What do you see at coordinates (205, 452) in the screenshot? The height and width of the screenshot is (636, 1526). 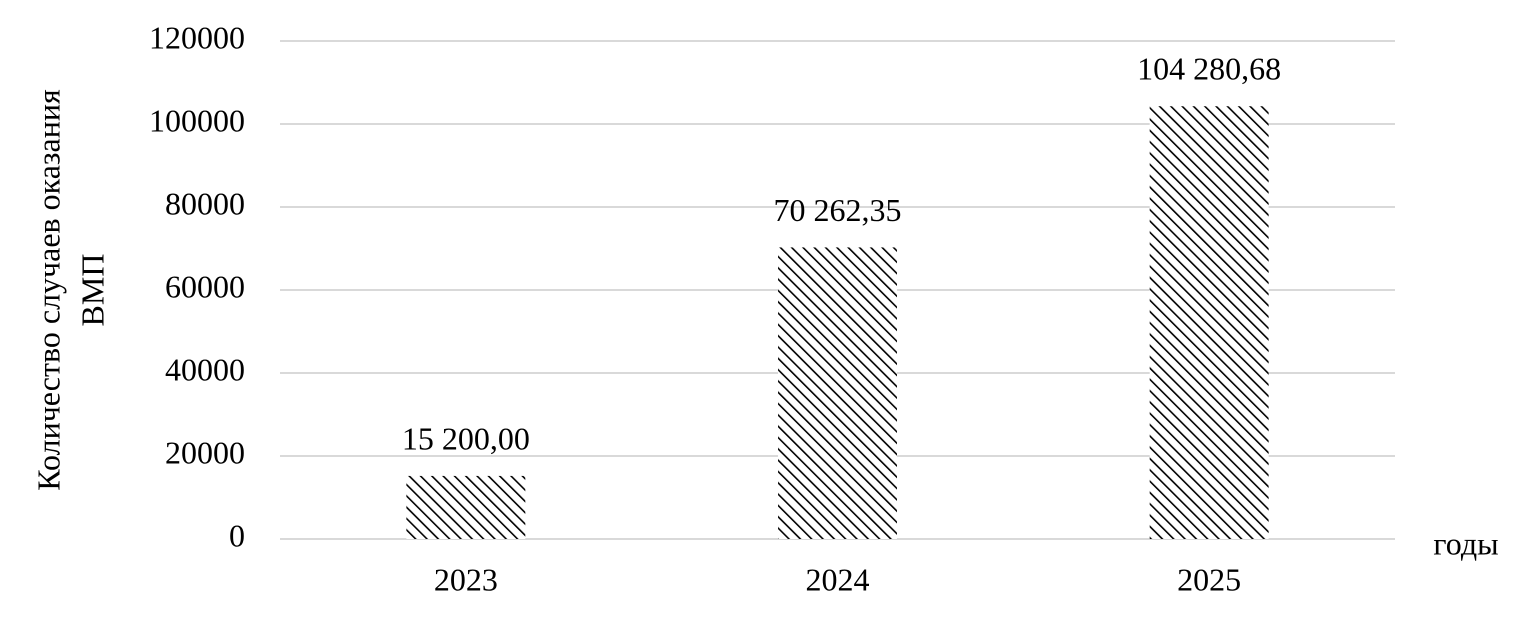 I see `y-tick-label: 20000` at bounding box center [205, 452].